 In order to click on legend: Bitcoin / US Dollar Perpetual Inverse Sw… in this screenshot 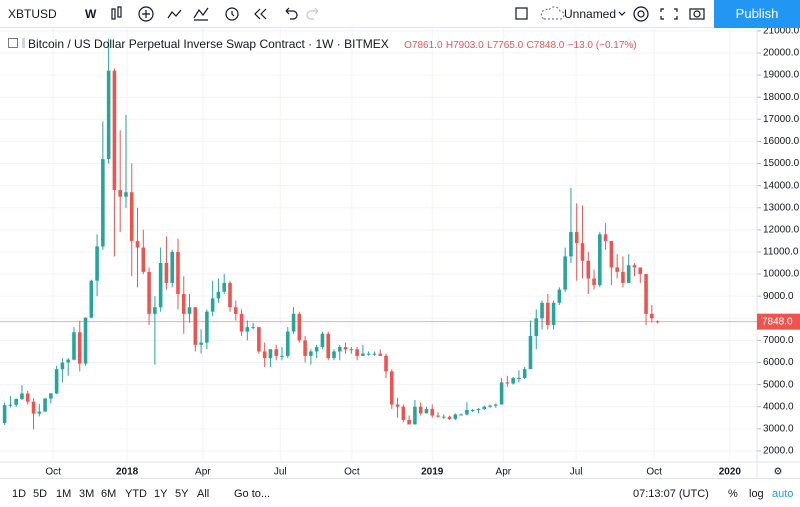, I will do `click(322, 44)`.